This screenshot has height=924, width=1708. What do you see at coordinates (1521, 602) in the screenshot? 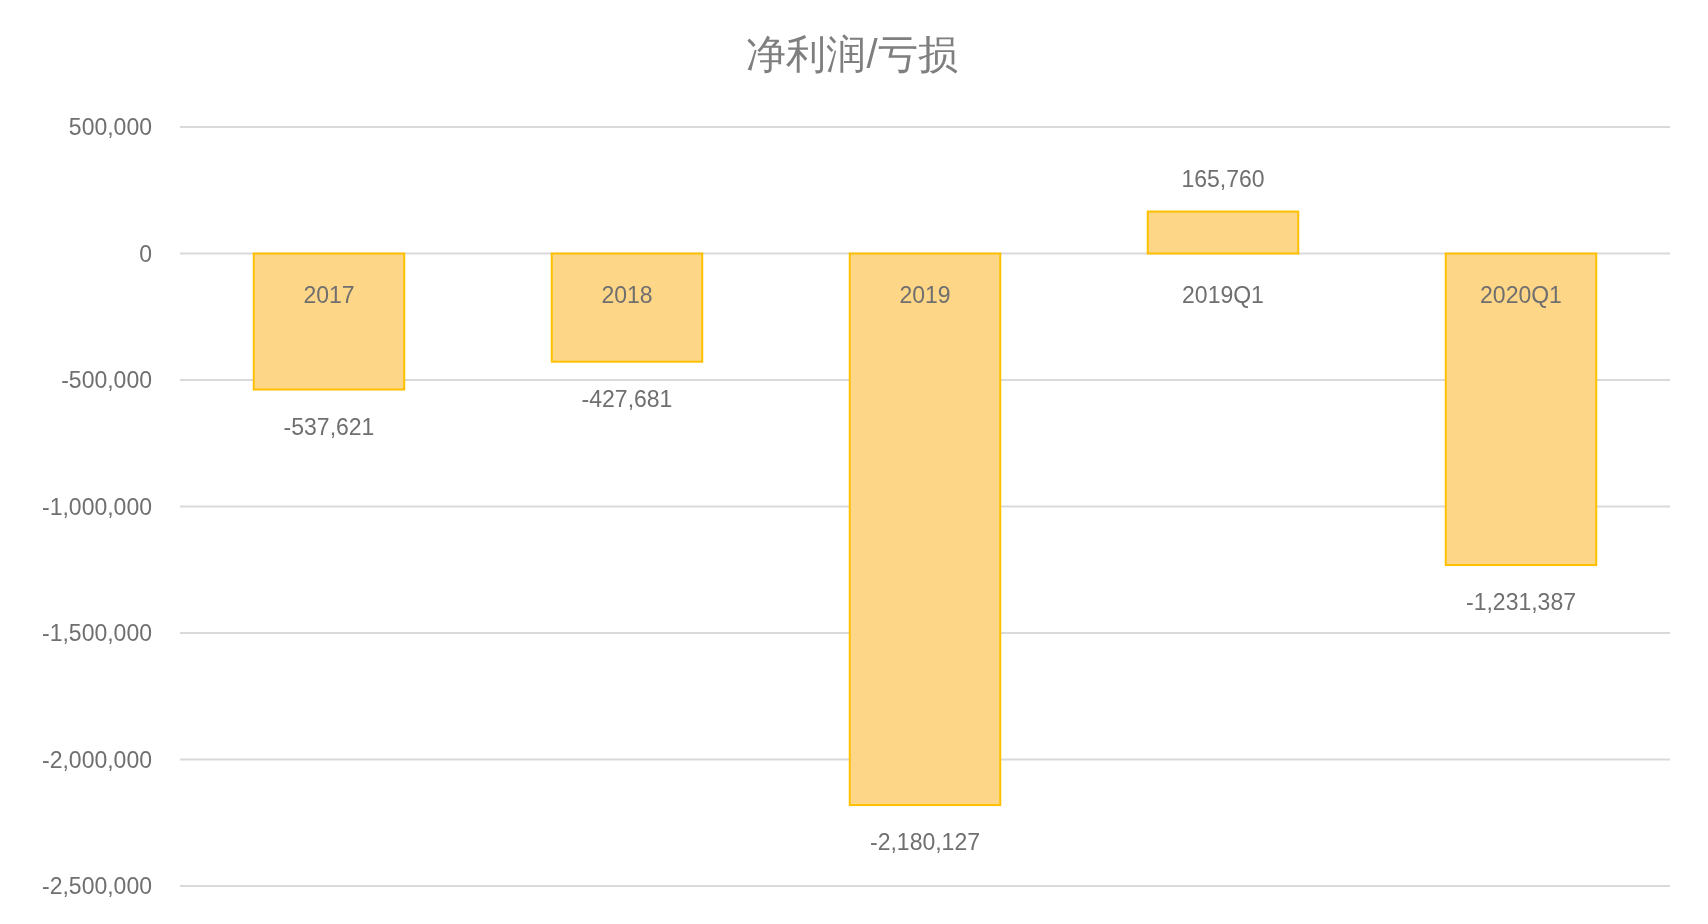
I see `data-label: -1,231,387` at bounding box center [1521, 602].